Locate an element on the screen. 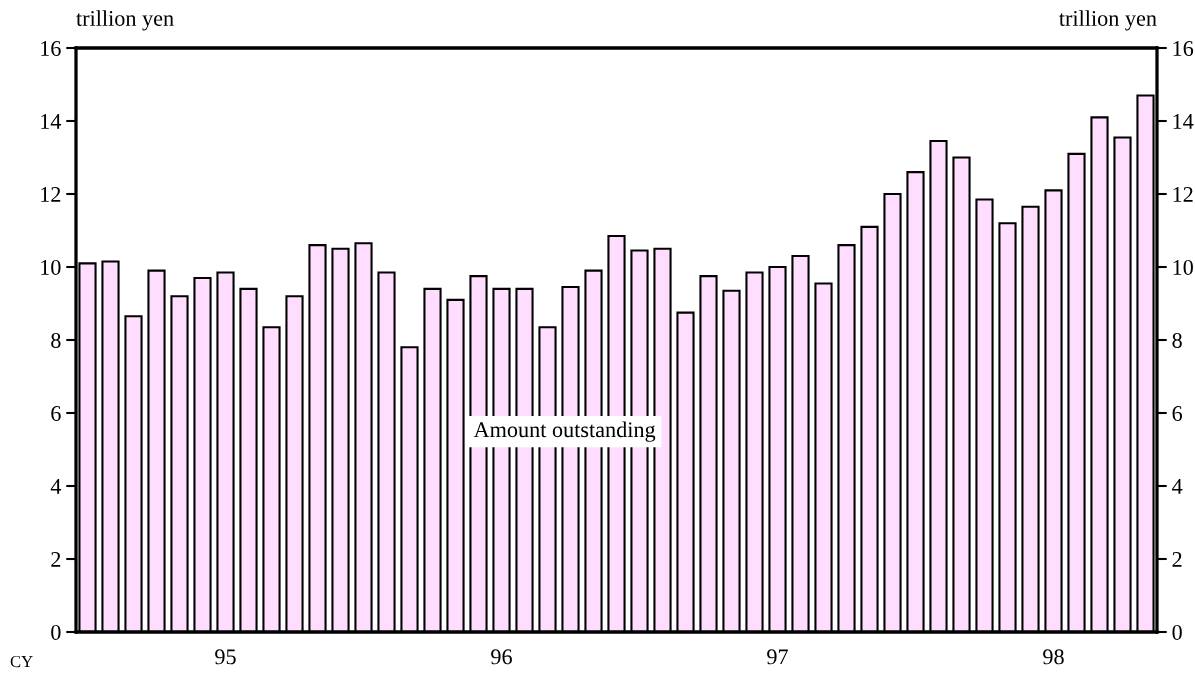 The height and width of the screenshot is (682, 1195). y2-tick-label: 16 is located at coordinates (1183, 48).